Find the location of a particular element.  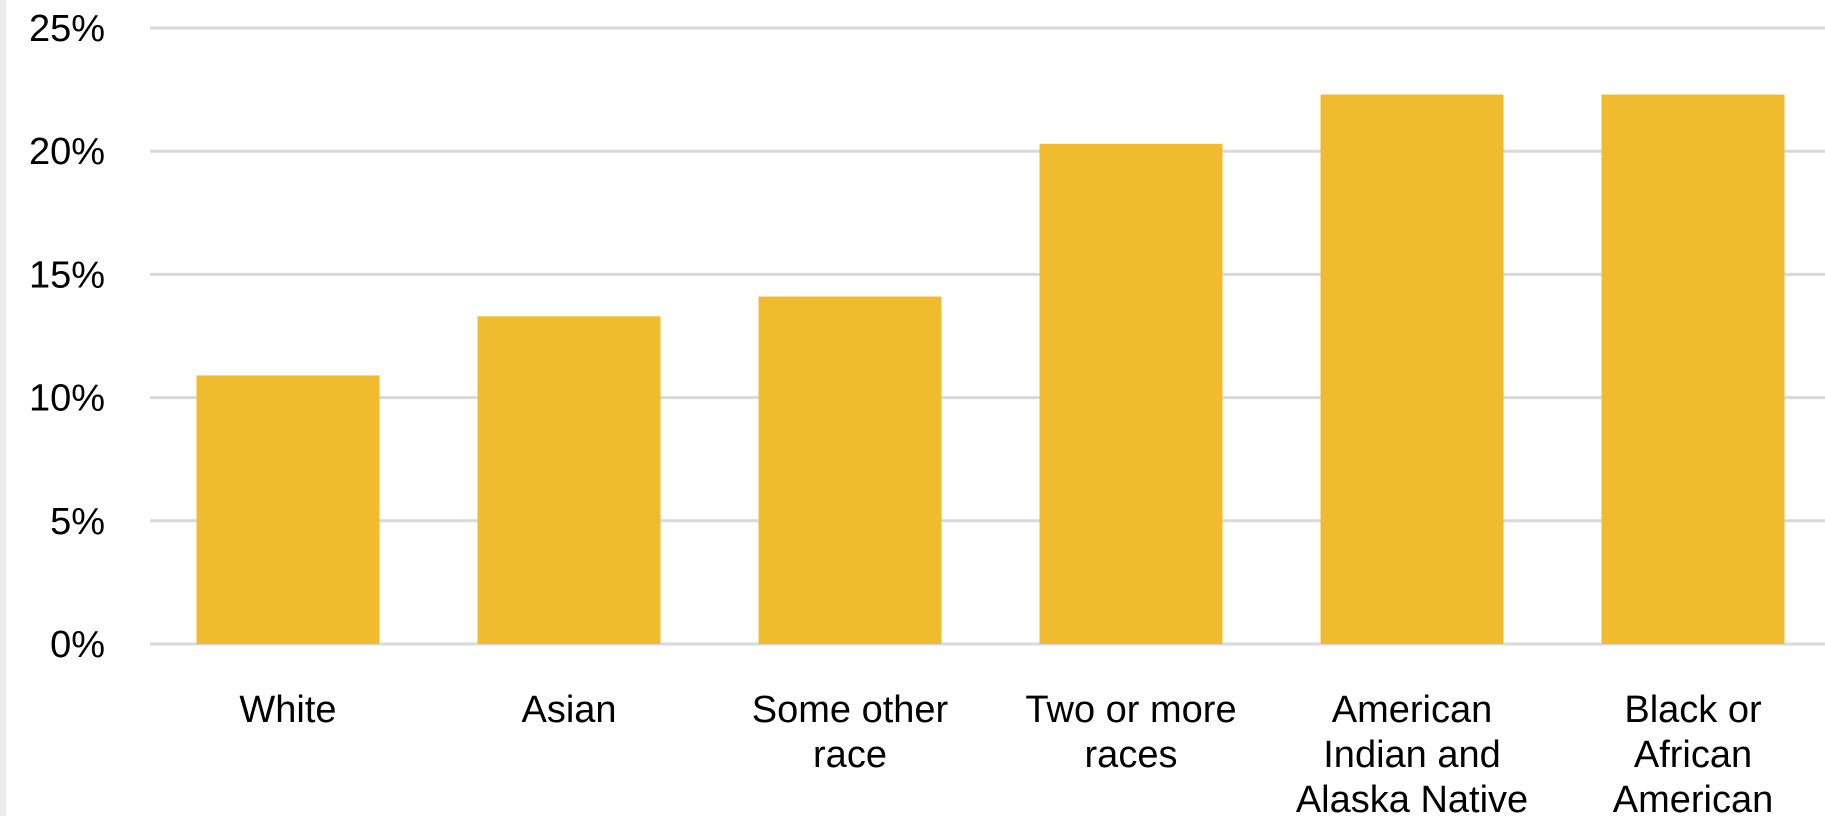

x-tick-label: Black or African American is located at coordinates (1693, 752).